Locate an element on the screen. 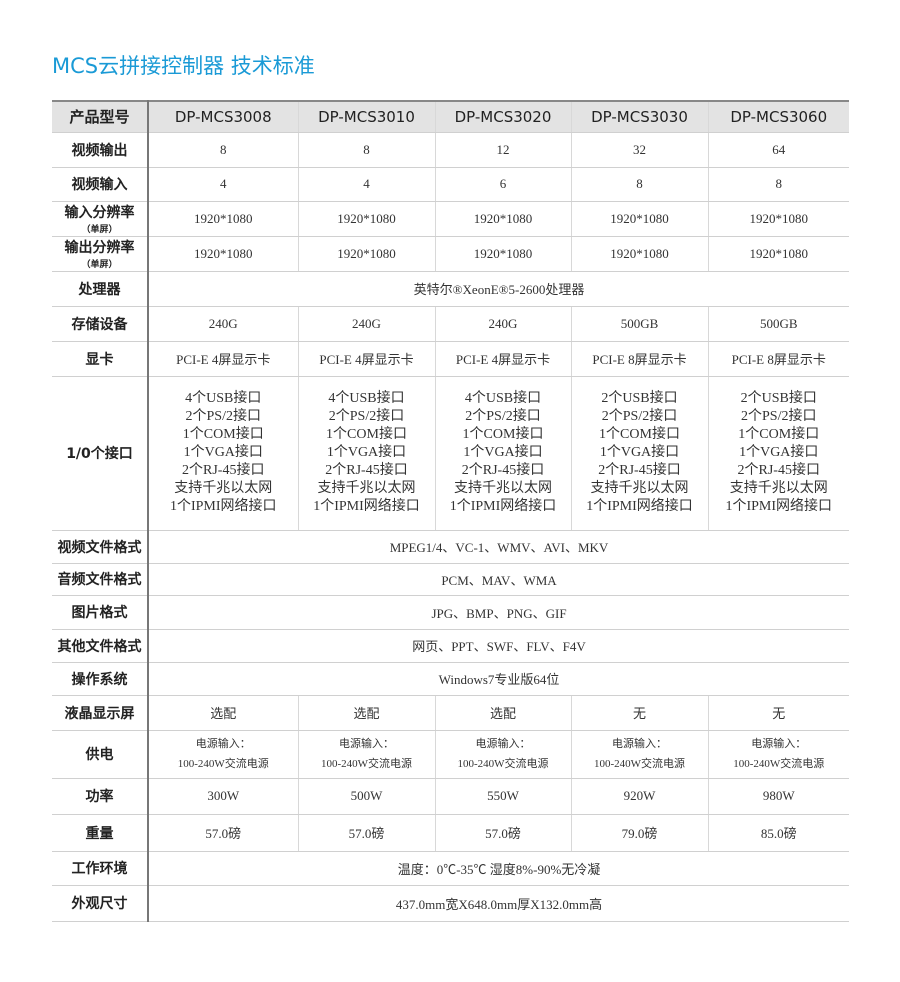 Image resolution: width=900 pixels, height=982 pixels. row-label: 功率 is located at coordinates (100, 796).